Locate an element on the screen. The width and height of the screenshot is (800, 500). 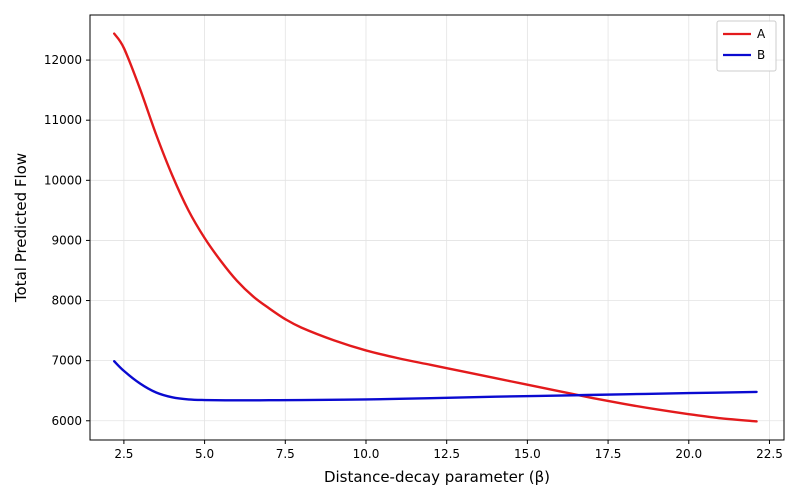
x-tick-label: 15.0 is located at coordinates (527, 454).